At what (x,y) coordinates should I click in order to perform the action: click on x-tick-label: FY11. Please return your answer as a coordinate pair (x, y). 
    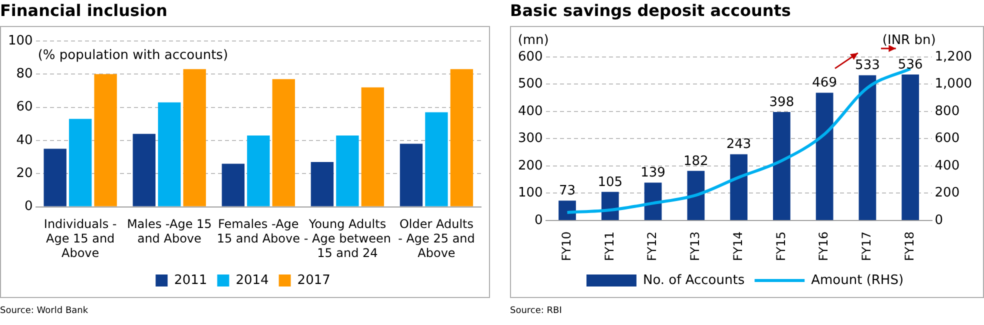
    Looking at the image, I should click on (609, 247).